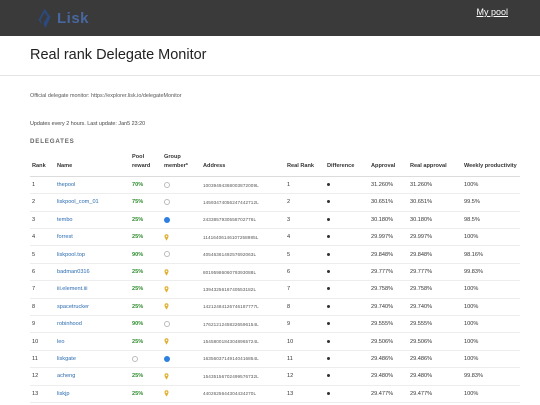 The image size is (540, 405). I want to click on name-cell: bigfisher, so click(92, 403).